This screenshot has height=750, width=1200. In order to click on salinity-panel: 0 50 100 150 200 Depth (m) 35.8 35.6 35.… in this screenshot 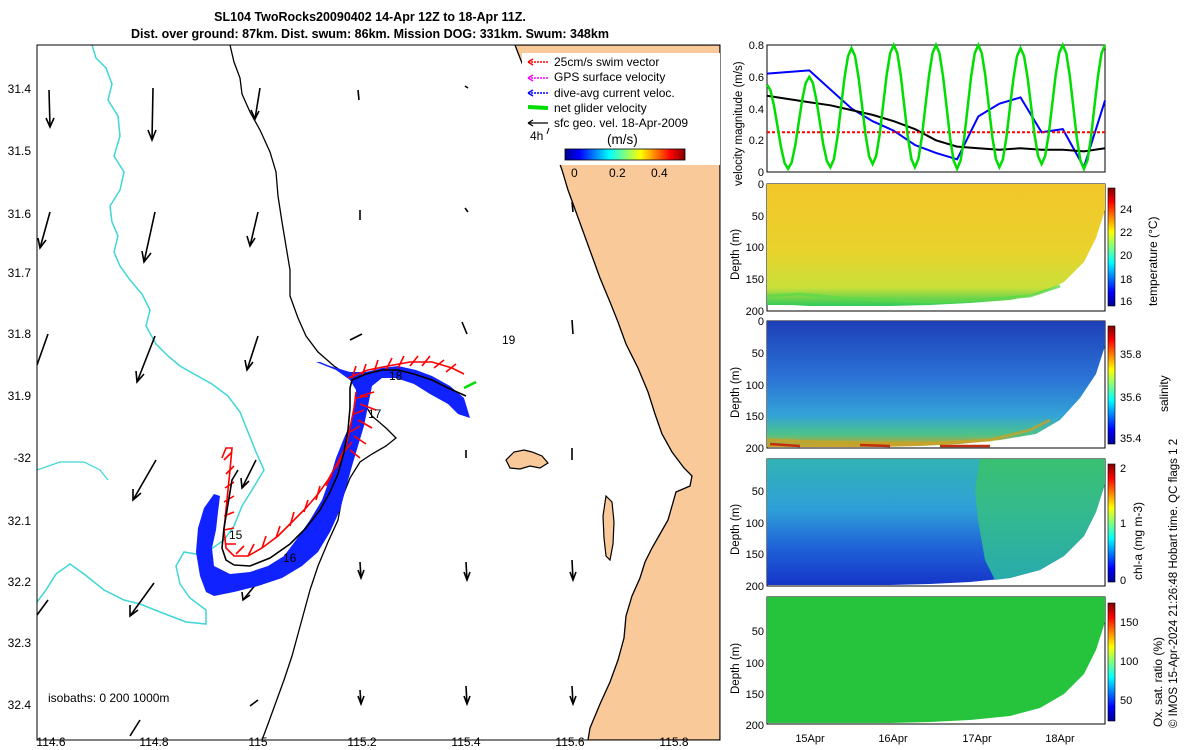, I will do `click(950, 385)`.